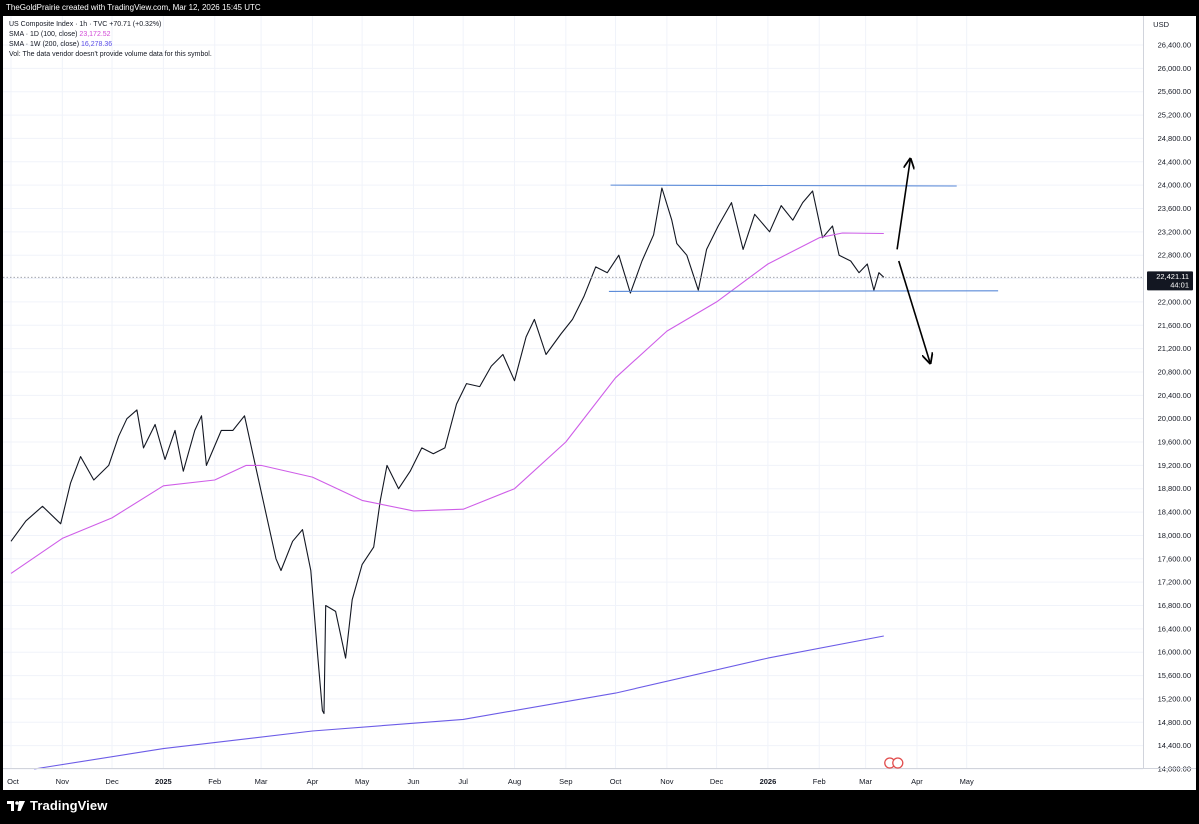  Describe the element at coordinates (768, 781) in the screenshot. I see `x-tick-label: 2026` at that location.